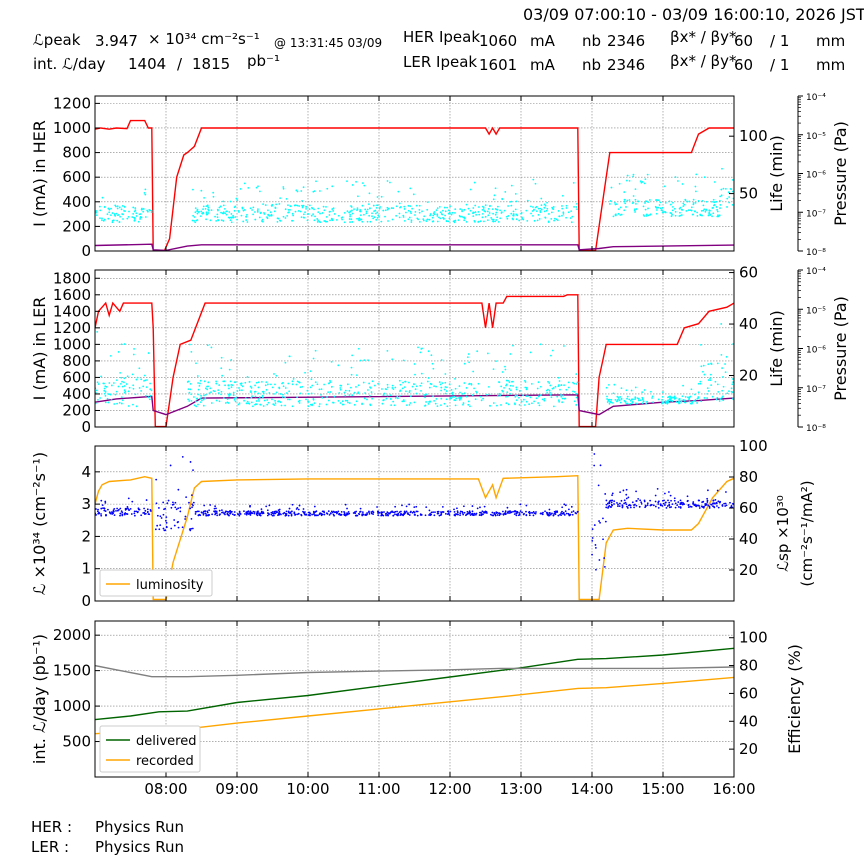 This screenshot has height=864, width=864. I want to click on y-tick-label: 600, so click(76, 377).